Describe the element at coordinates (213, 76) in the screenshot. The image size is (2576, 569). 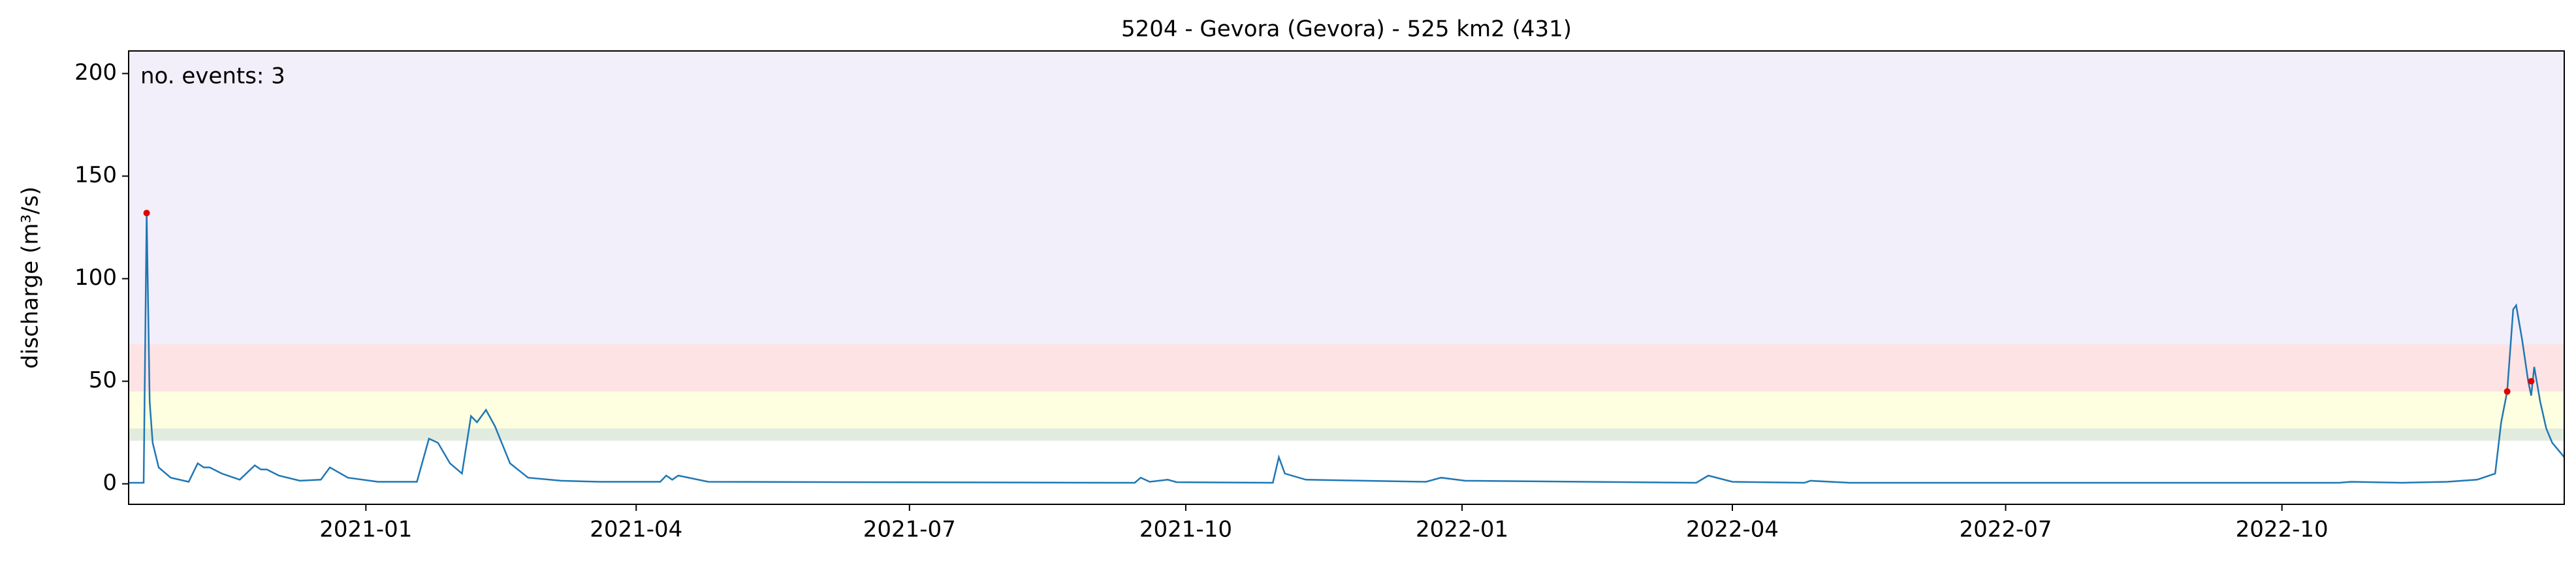
I see `event-count: no. events: 3` at that location.